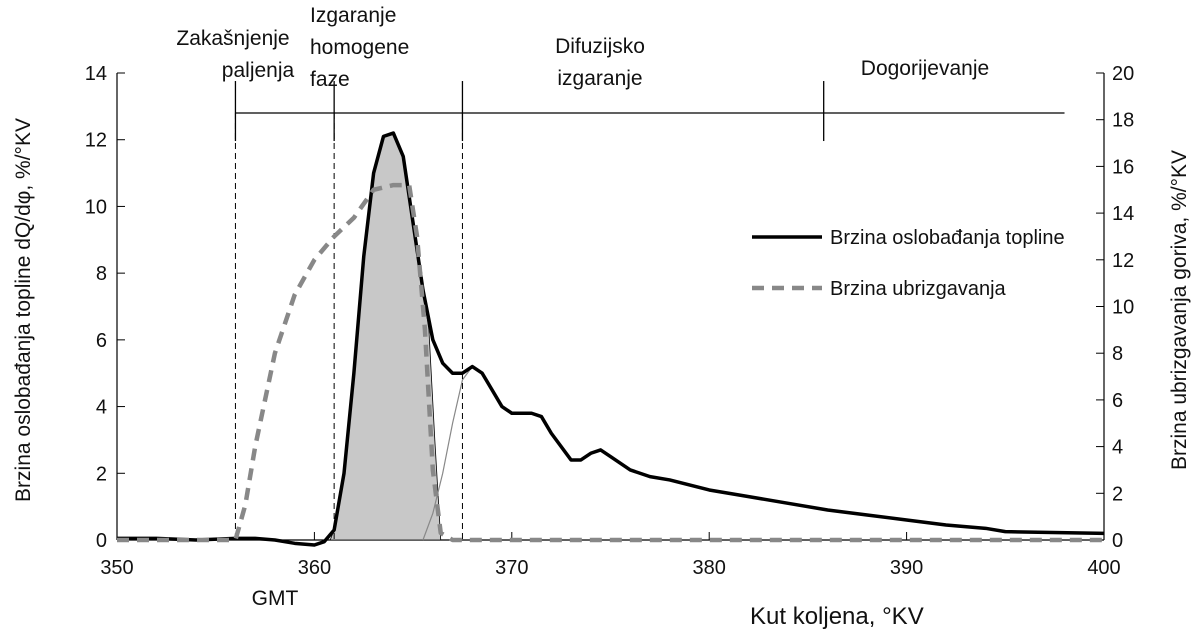 The height and width of the screenshot is (631, 1192). Describe the element at coordinates (1117, 354) in the screenshot. I see `y2-tick-label: 8` at that location.